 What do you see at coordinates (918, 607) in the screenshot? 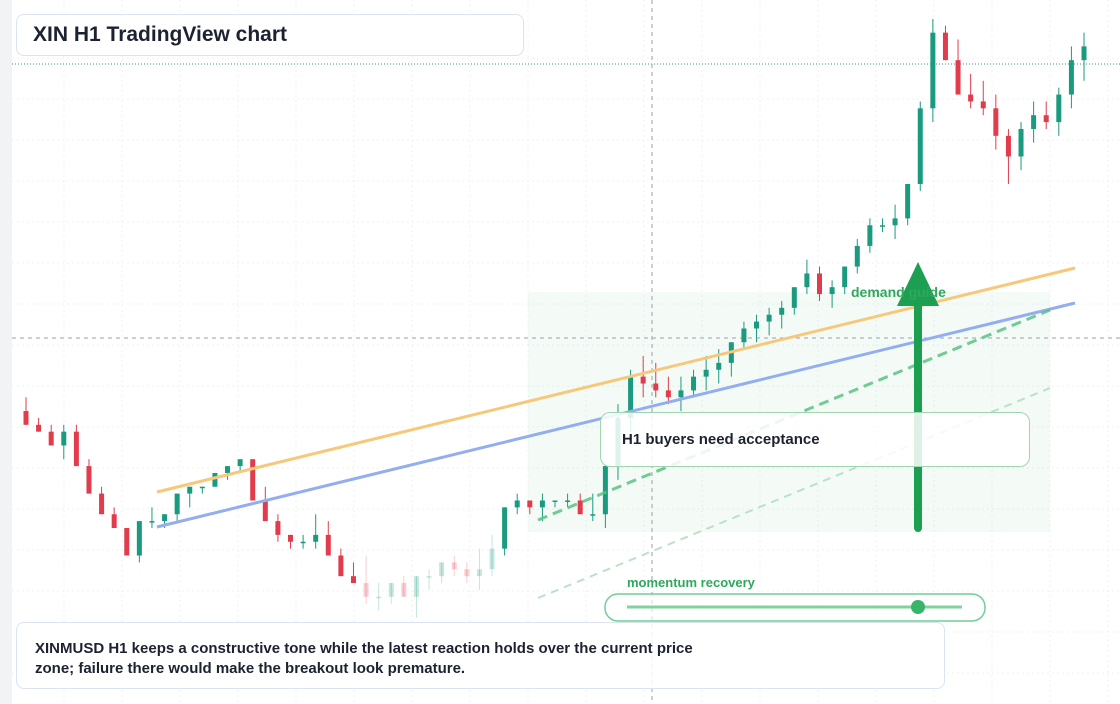
I see `momentum-knob` at bounding box center [918, 607].